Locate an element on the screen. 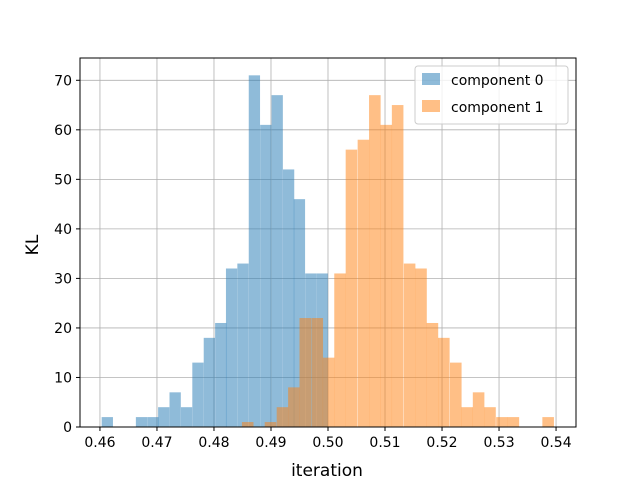  x-tick-label-5: 0.51 is located at coordinates (384, 443).